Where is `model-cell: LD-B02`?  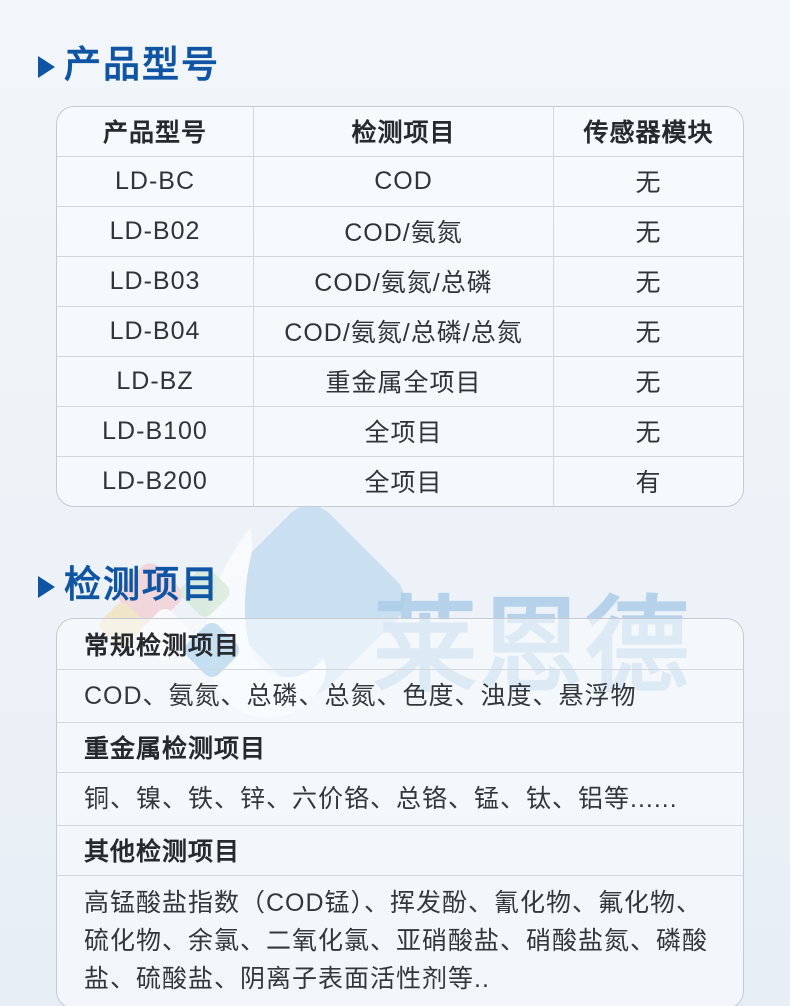
model-cell: LD-B02 is located at coordinates (155, 230).